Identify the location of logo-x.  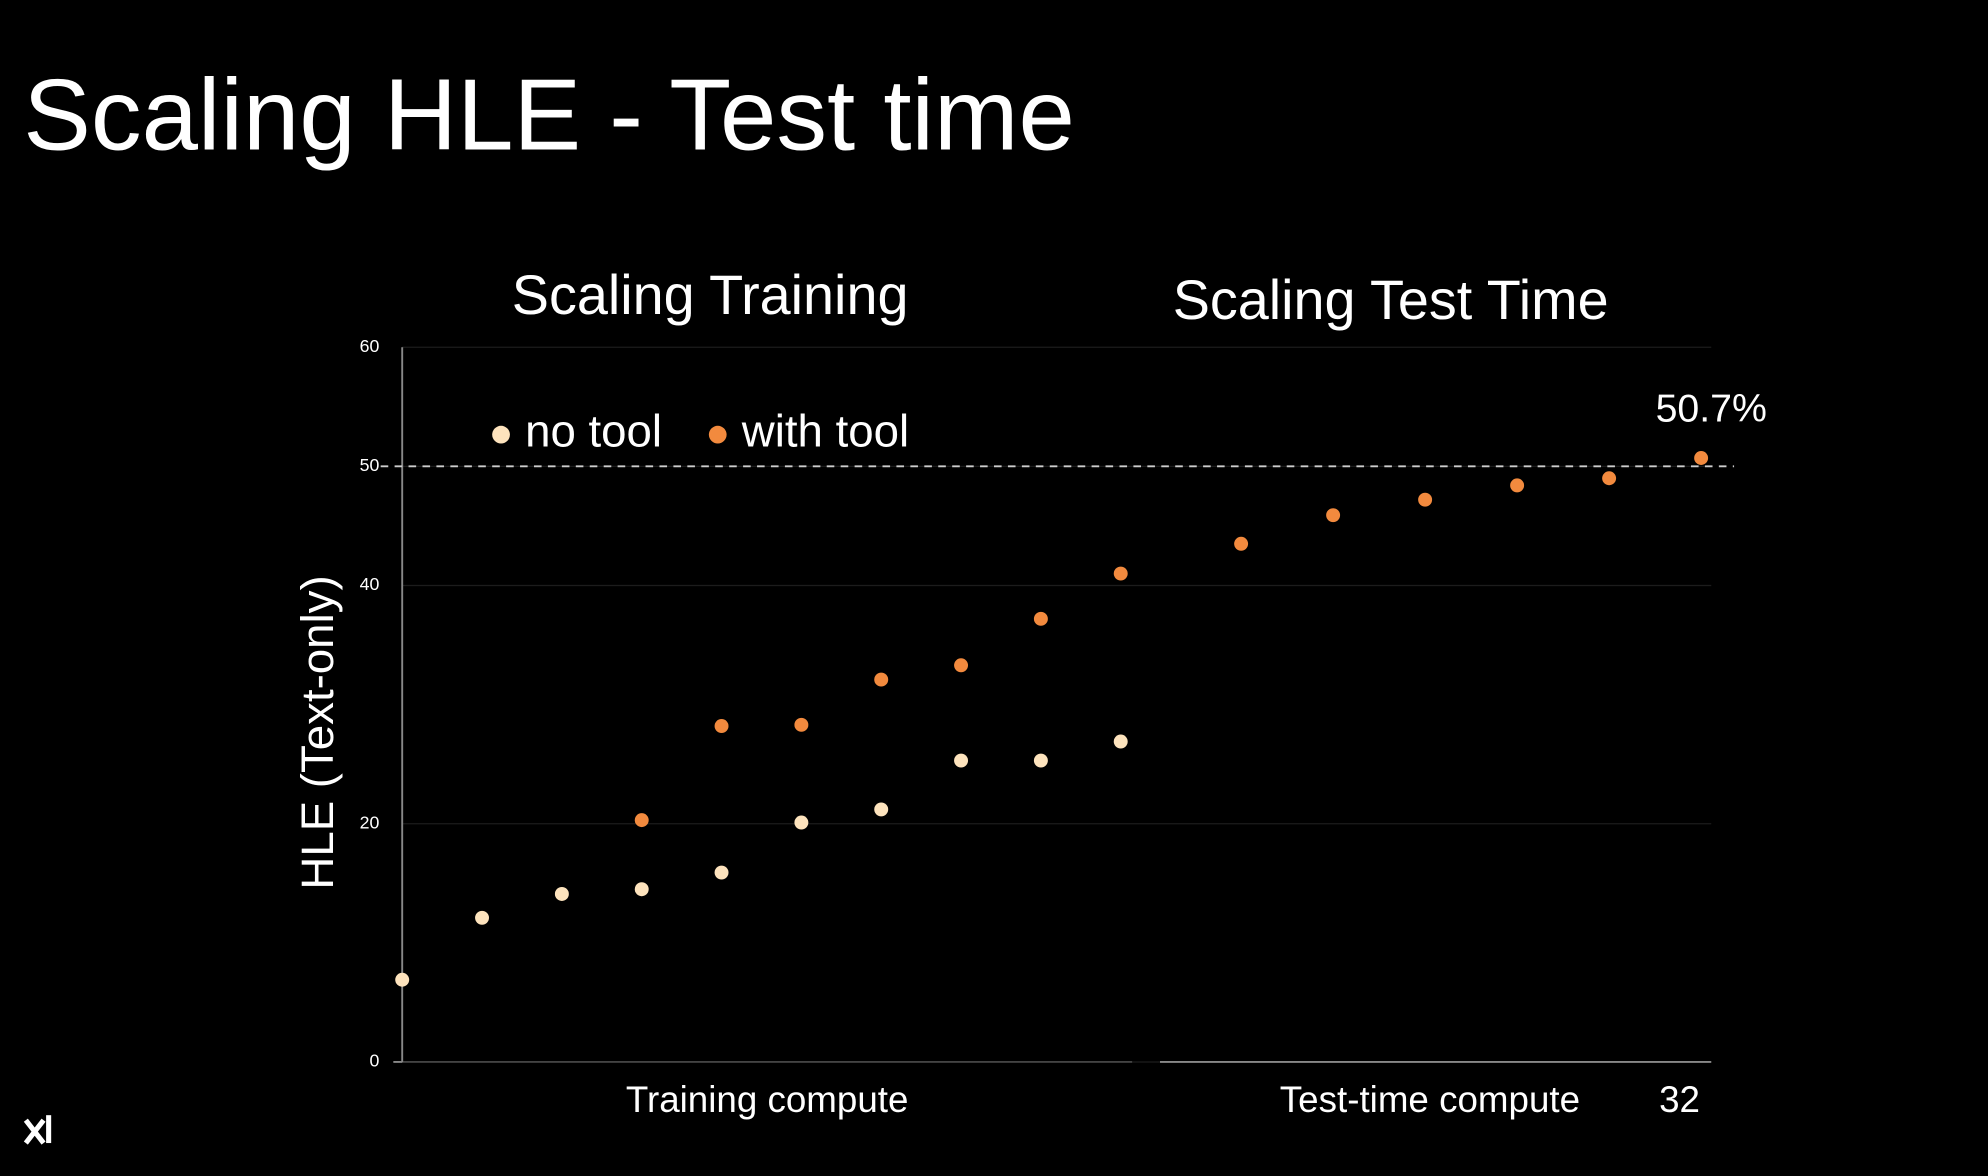
(34, 1131).